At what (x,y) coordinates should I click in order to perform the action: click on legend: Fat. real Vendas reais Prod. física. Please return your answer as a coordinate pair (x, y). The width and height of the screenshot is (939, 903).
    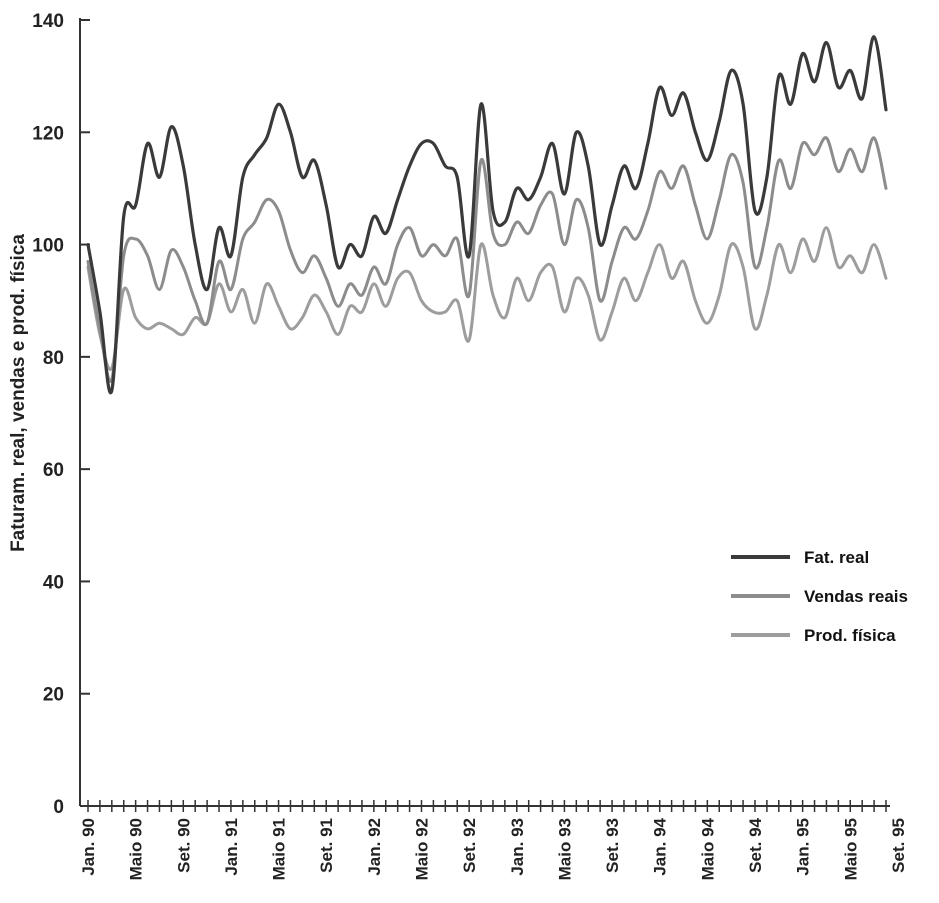
    Looking at the image, I should click on (827, 596).